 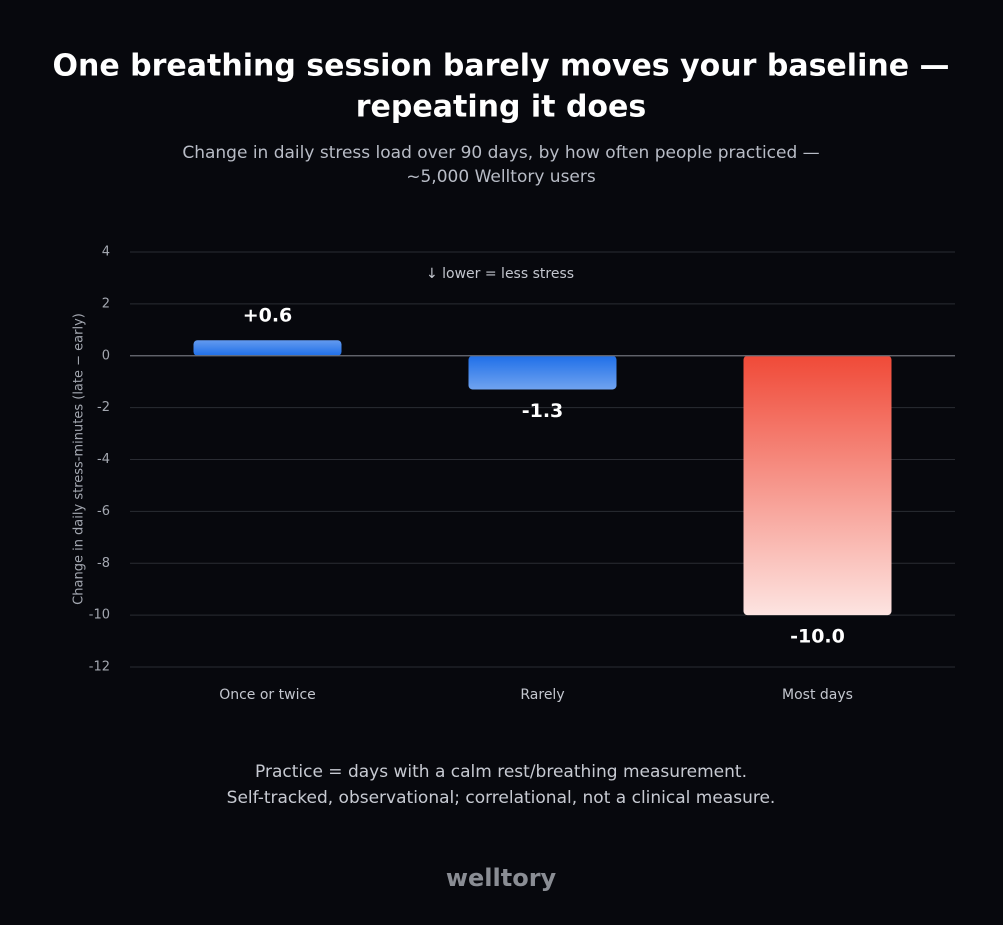 What do you see at coordinates (103, 407) in the screenshot?
I see `y-tick-label: -2` at bounding box center [103, 407].